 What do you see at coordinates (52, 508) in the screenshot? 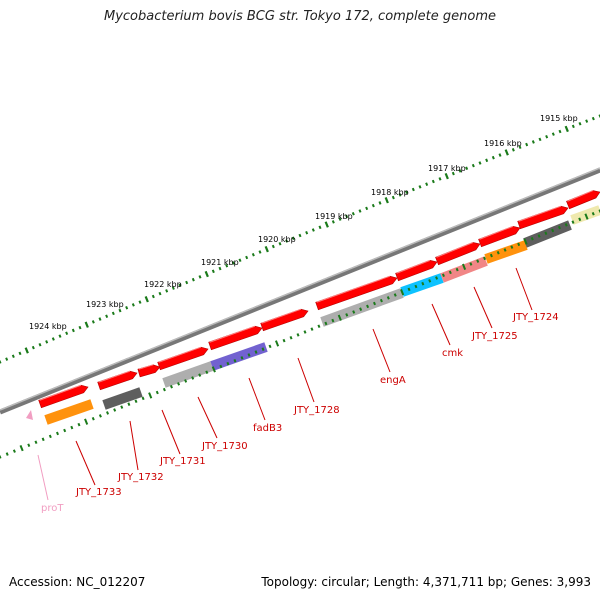
I see `gene-label-prot: proT` at bounding box center [52, 508].